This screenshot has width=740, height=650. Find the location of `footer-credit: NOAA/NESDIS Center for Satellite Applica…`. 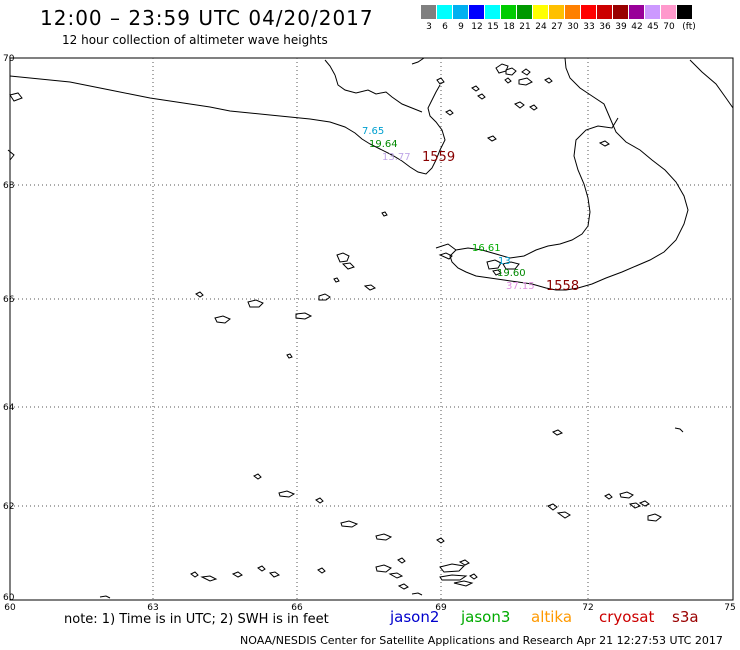

footer-credit: NOAA/NESDIS Center for Satellite Applica… is located at coordinates (481, 640).